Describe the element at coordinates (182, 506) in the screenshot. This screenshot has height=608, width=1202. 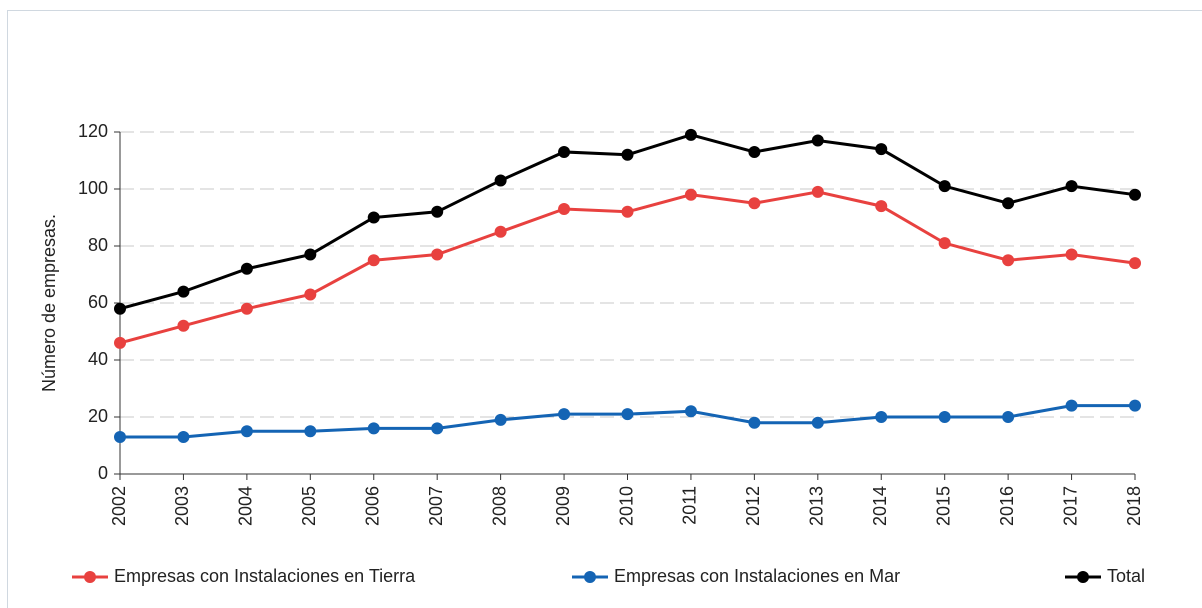
I see `x-tick-label: 2003` at that location.